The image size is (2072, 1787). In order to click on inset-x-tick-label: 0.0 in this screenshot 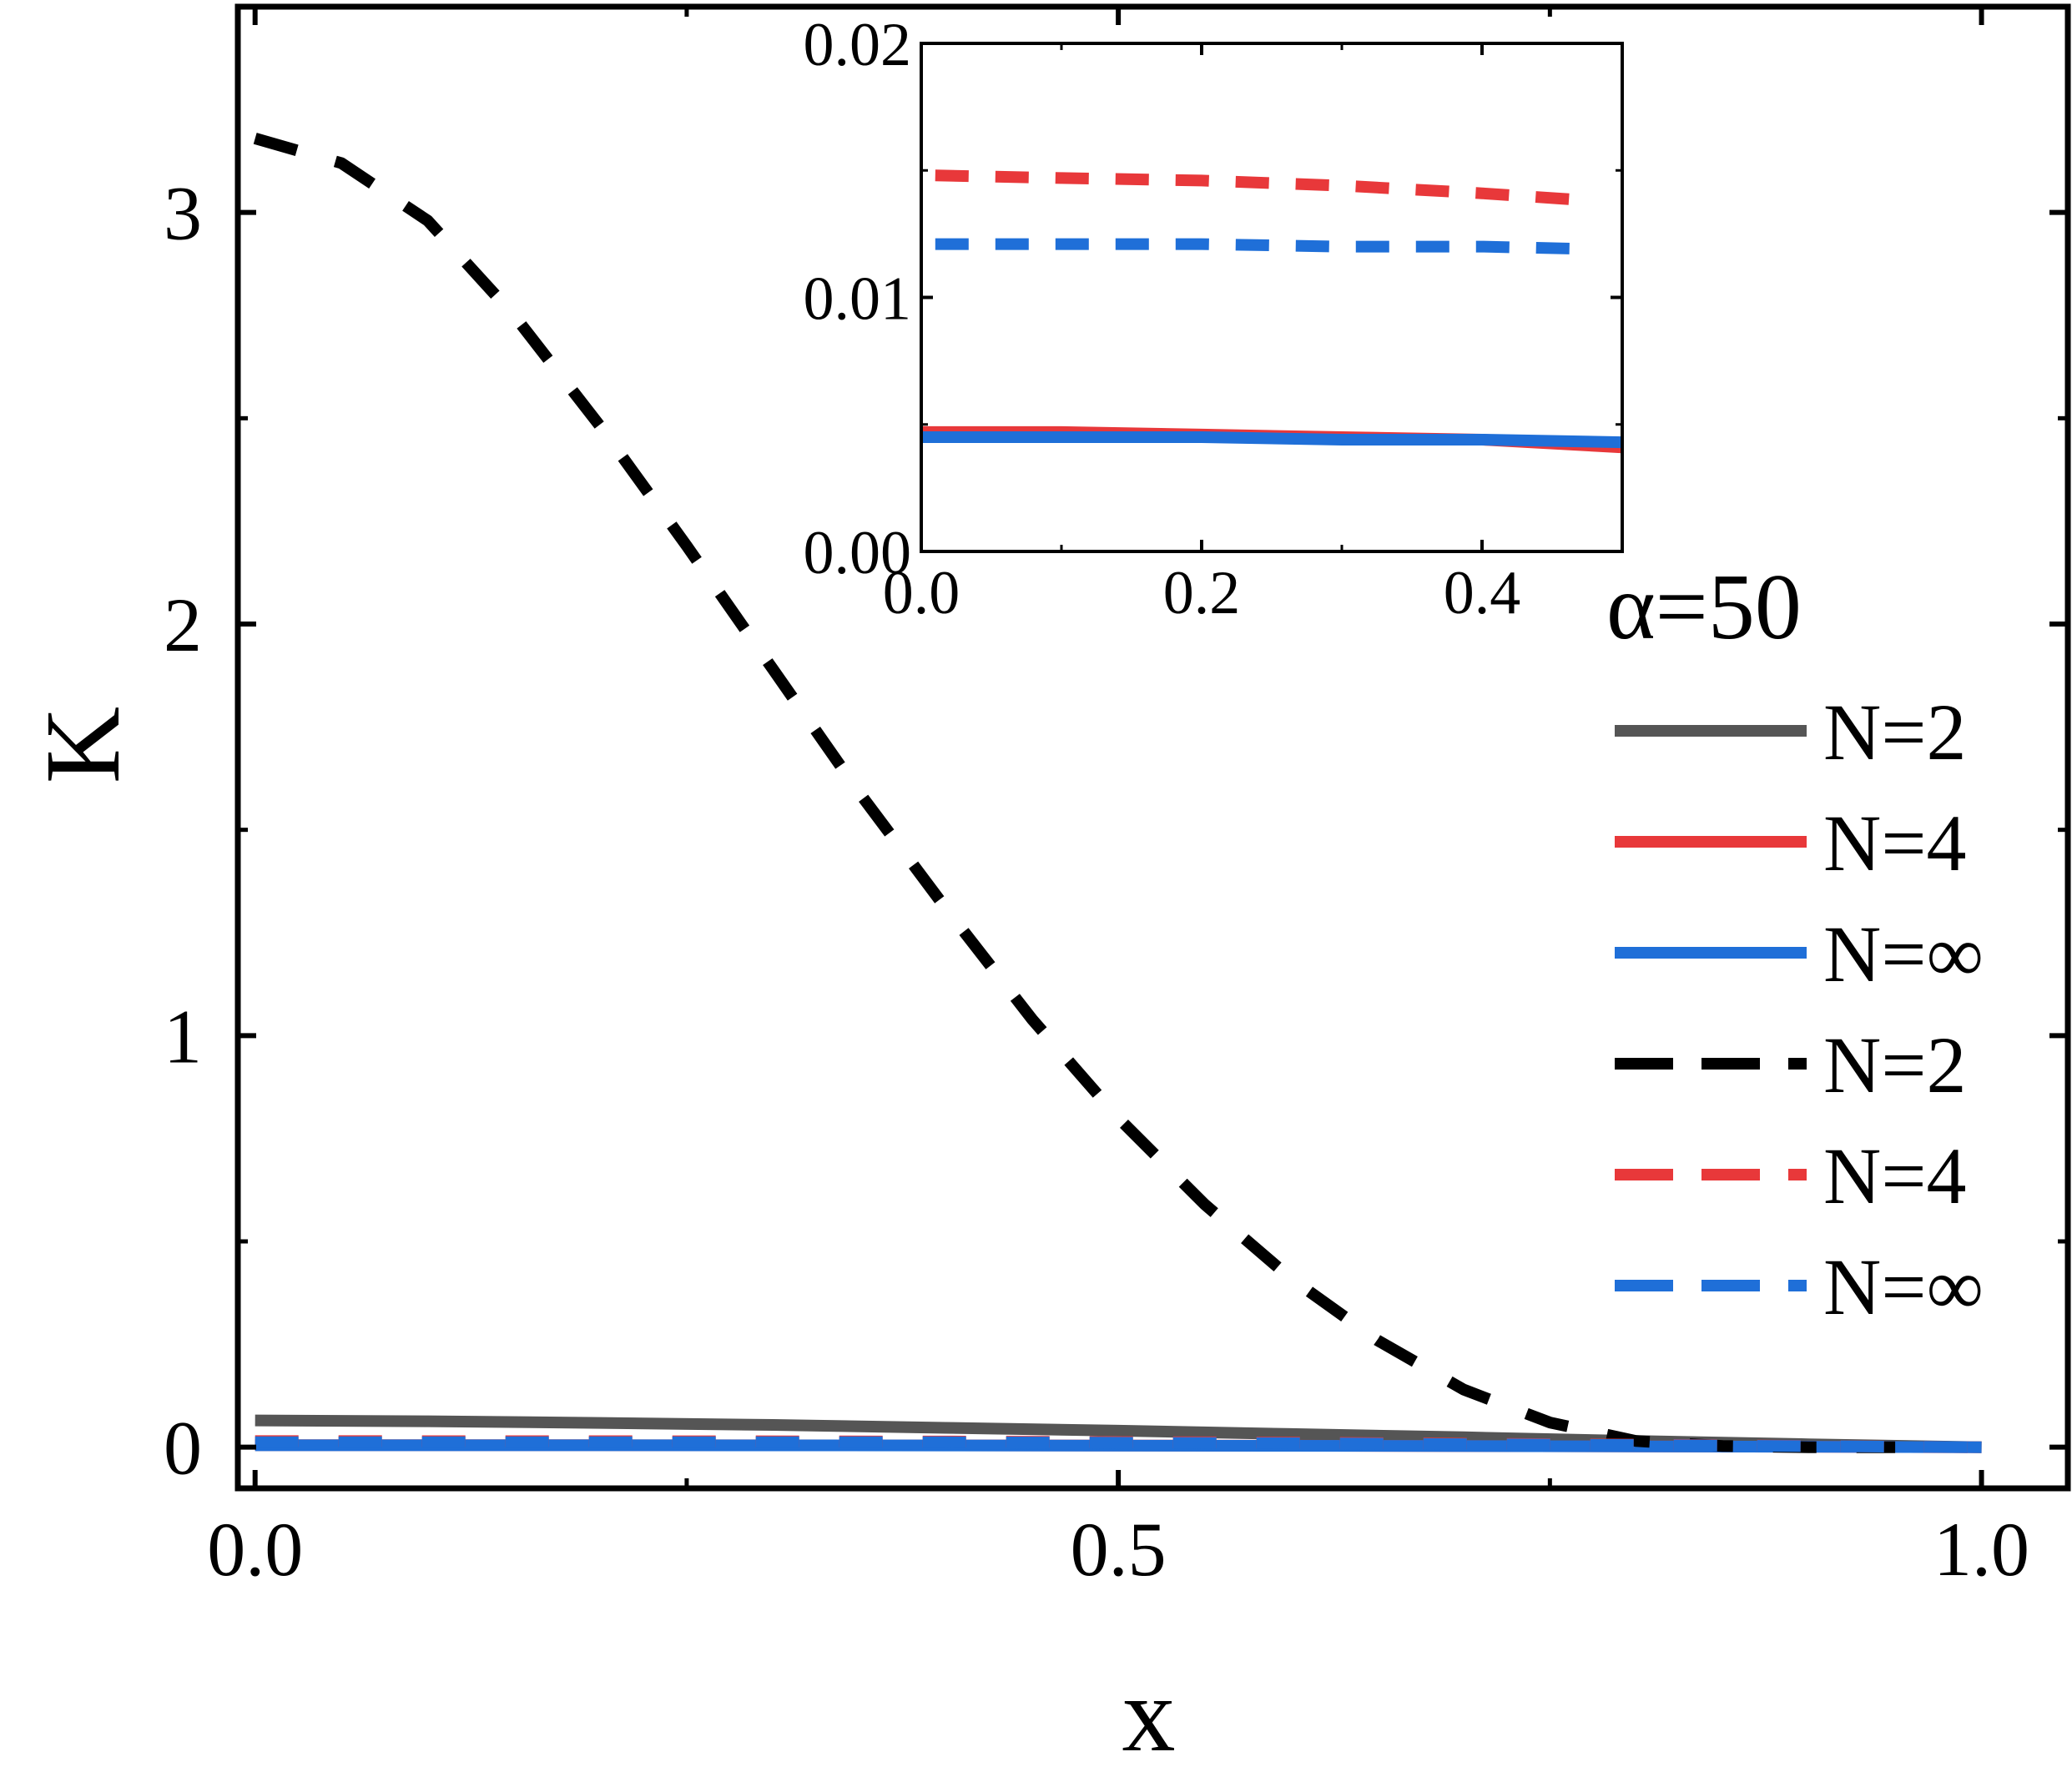, I will do `click(921, 593)`.